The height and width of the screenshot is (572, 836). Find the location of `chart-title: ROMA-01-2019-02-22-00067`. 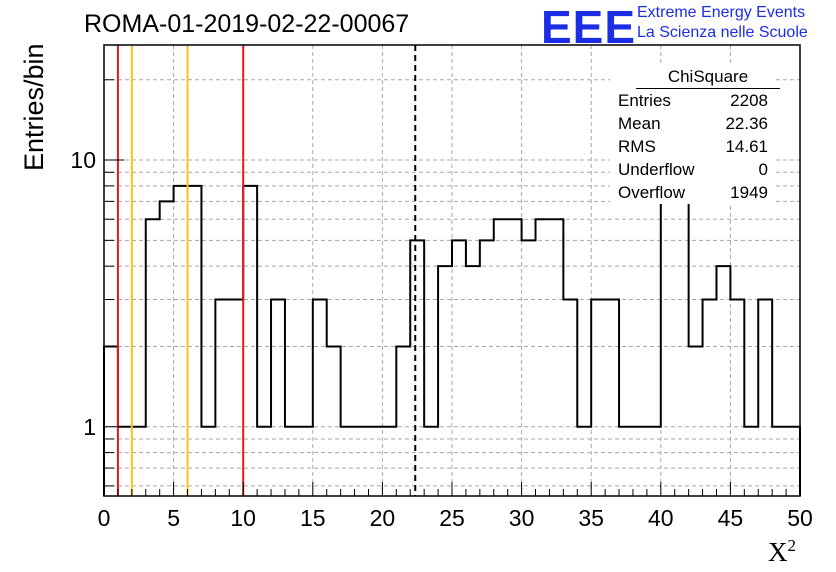

chart-title: ROMA-01-2019-02-22-00067 is located at coordinates (247, 24).